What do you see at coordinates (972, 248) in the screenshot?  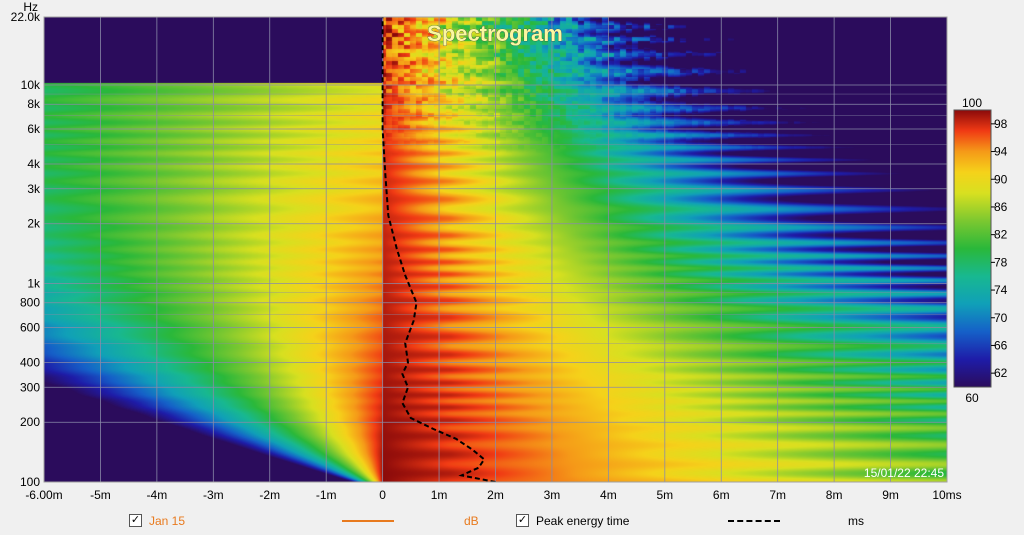 I see `colorbar-gradient` at bounding box center [972, 248].